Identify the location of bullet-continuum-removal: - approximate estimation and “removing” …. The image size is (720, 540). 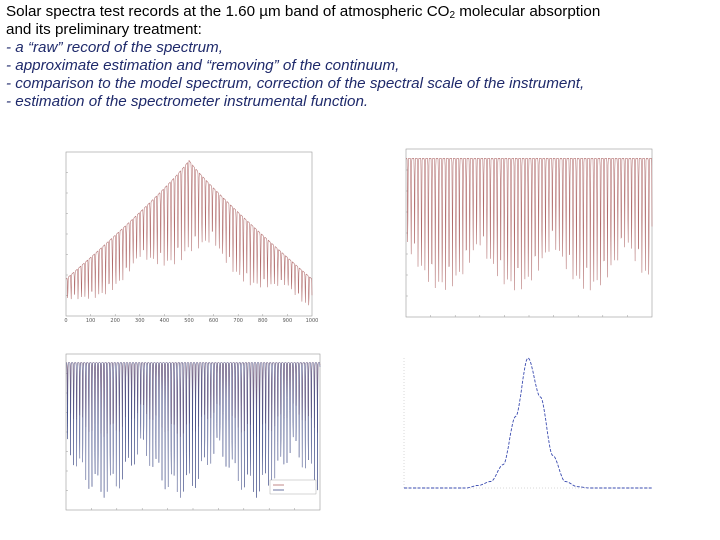
(203, 65).